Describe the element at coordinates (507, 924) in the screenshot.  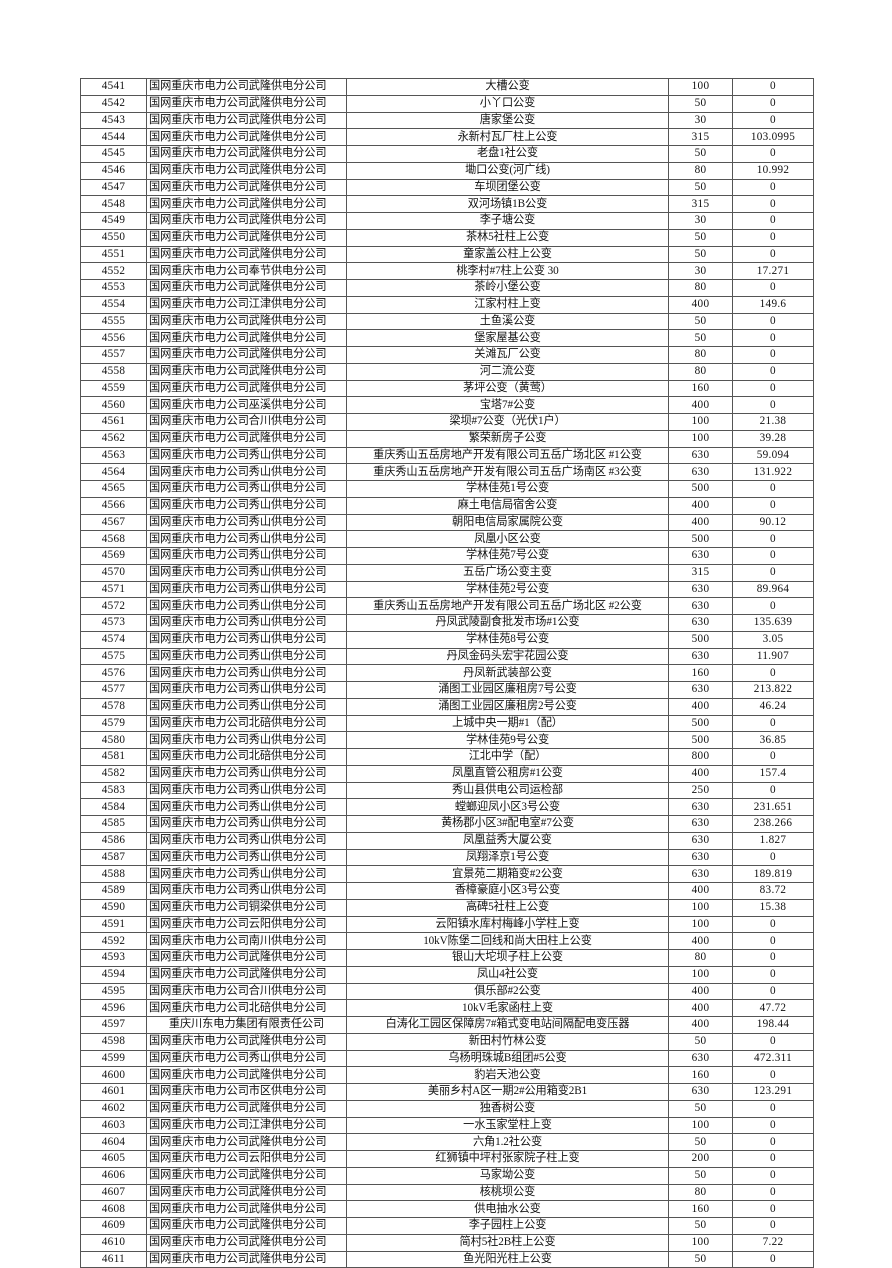
I see `cell-name: 云阳镇水库村梅峰小学柱上变` at that location.